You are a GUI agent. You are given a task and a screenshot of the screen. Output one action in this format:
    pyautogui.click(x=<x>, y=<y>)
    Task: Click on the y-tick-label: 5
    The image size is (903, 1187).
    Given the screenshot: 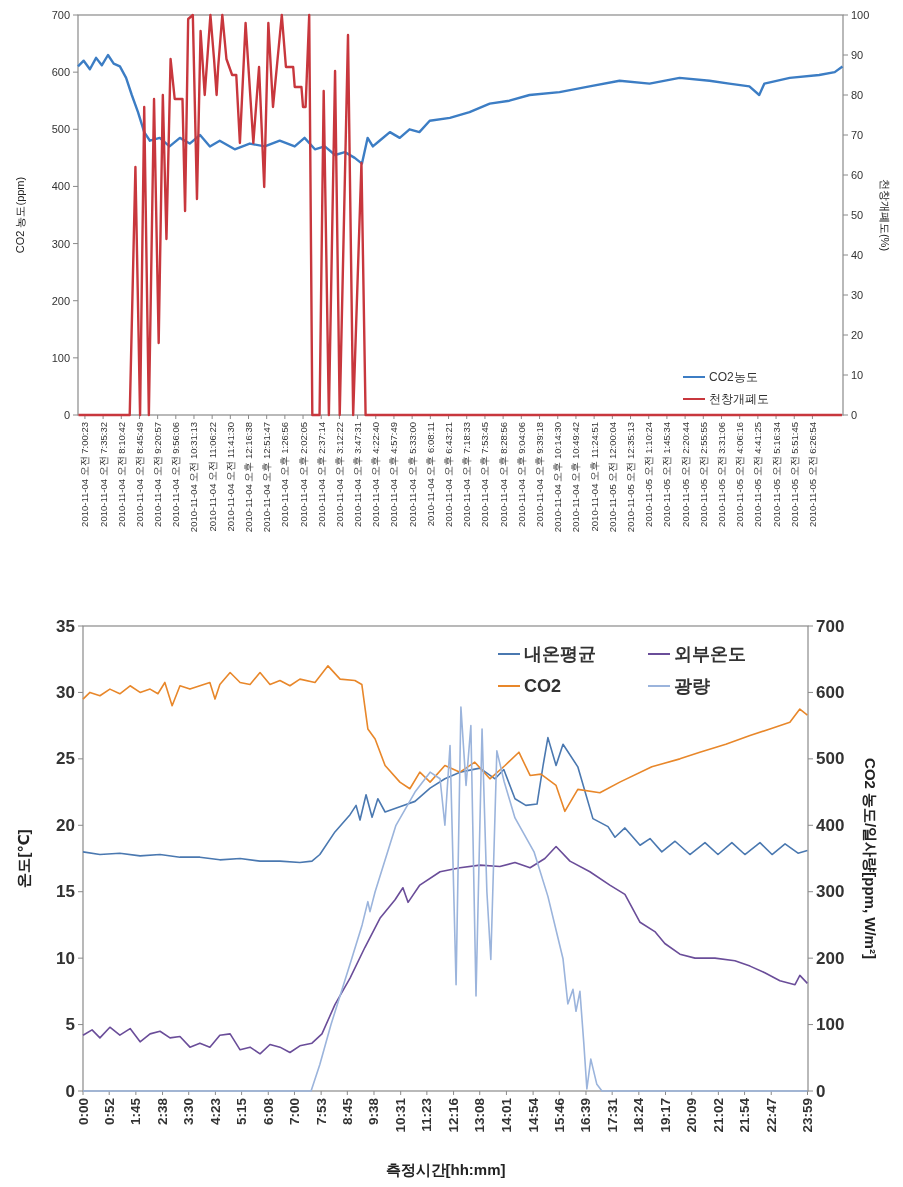 What is the action you would take?
    pyautogui.click(x=70, y=1025)
    